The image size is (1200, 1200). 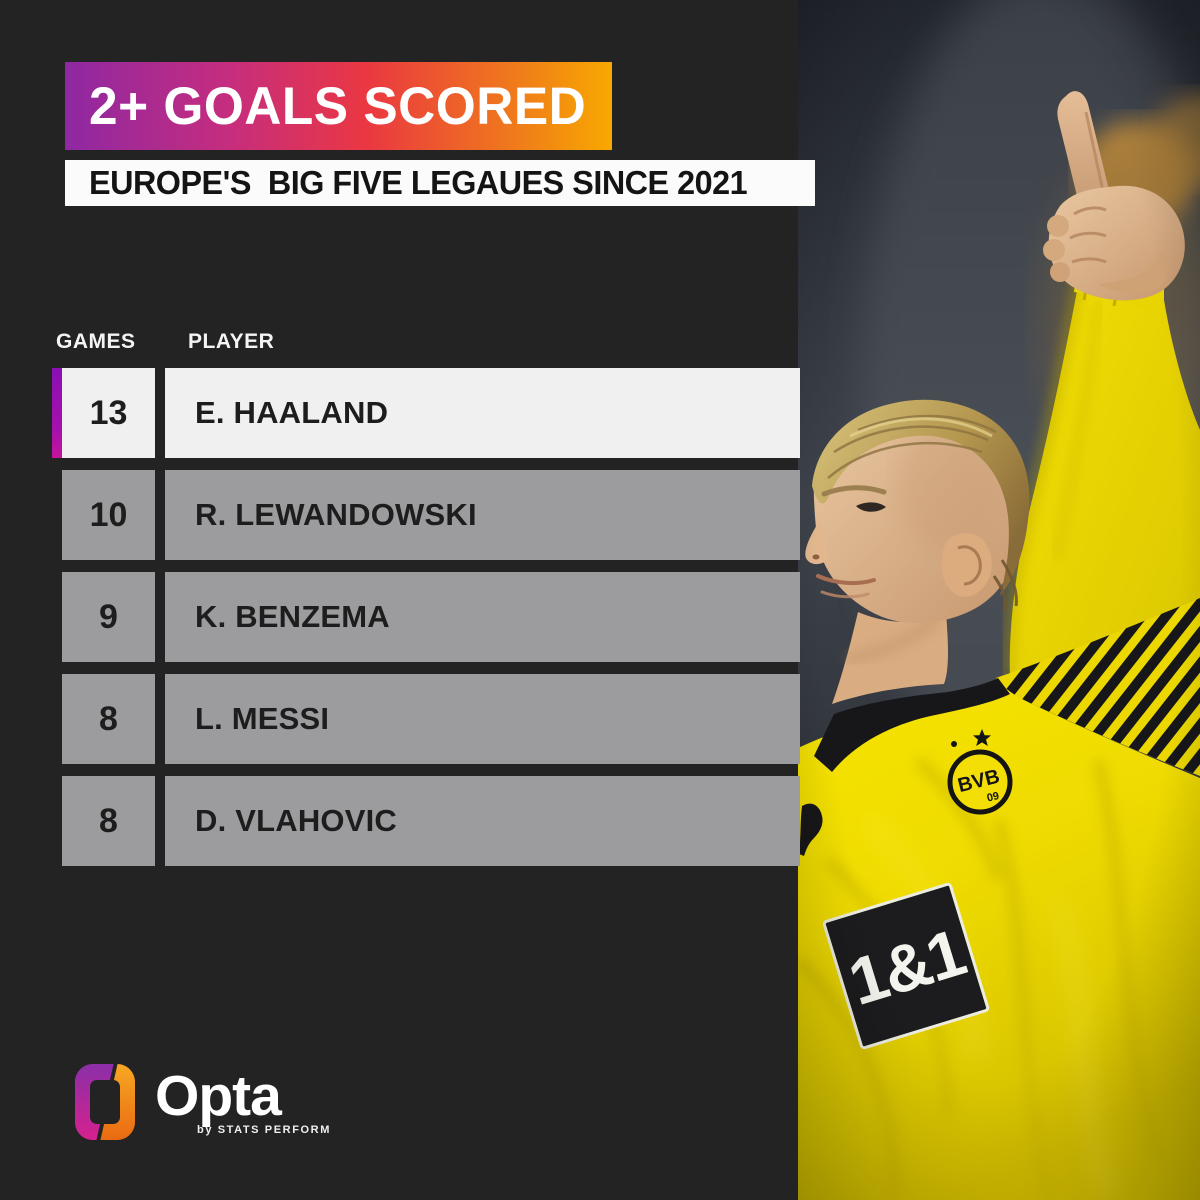 What do you see at coordinates (292, 616) in the screenshot?
I see `player-name: K. BENZEMA` at bounding box center [292, 616].